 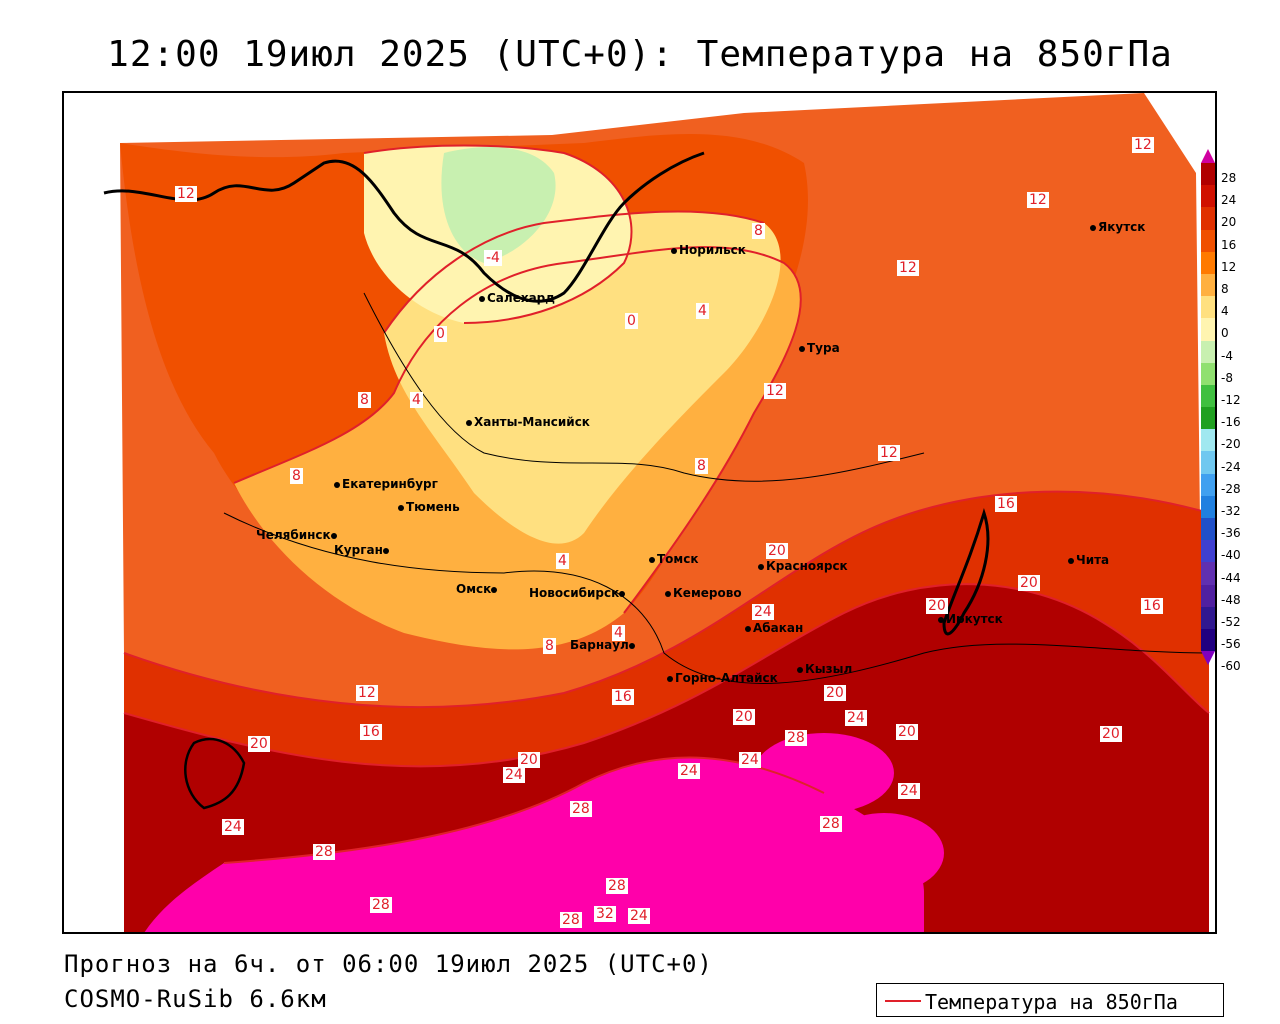 I want to click on city-marker: Омск, so click(x=477, y=589).